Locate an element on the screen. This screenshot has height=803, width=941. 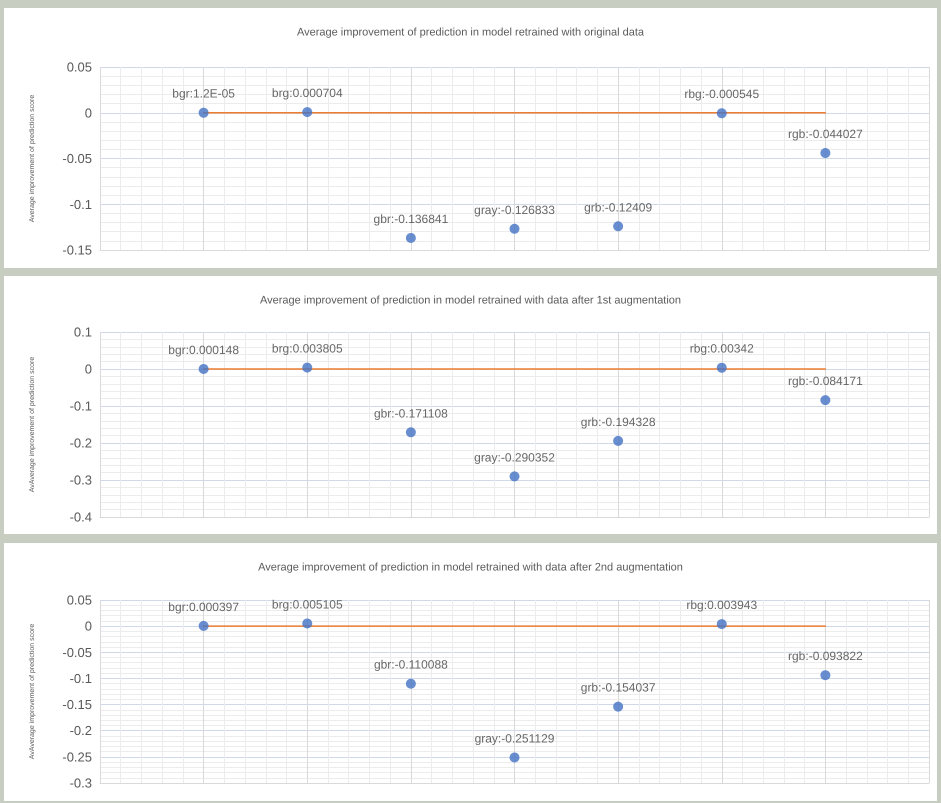
data-label: bgr:0.000148 is located at coordinates (204, 349).